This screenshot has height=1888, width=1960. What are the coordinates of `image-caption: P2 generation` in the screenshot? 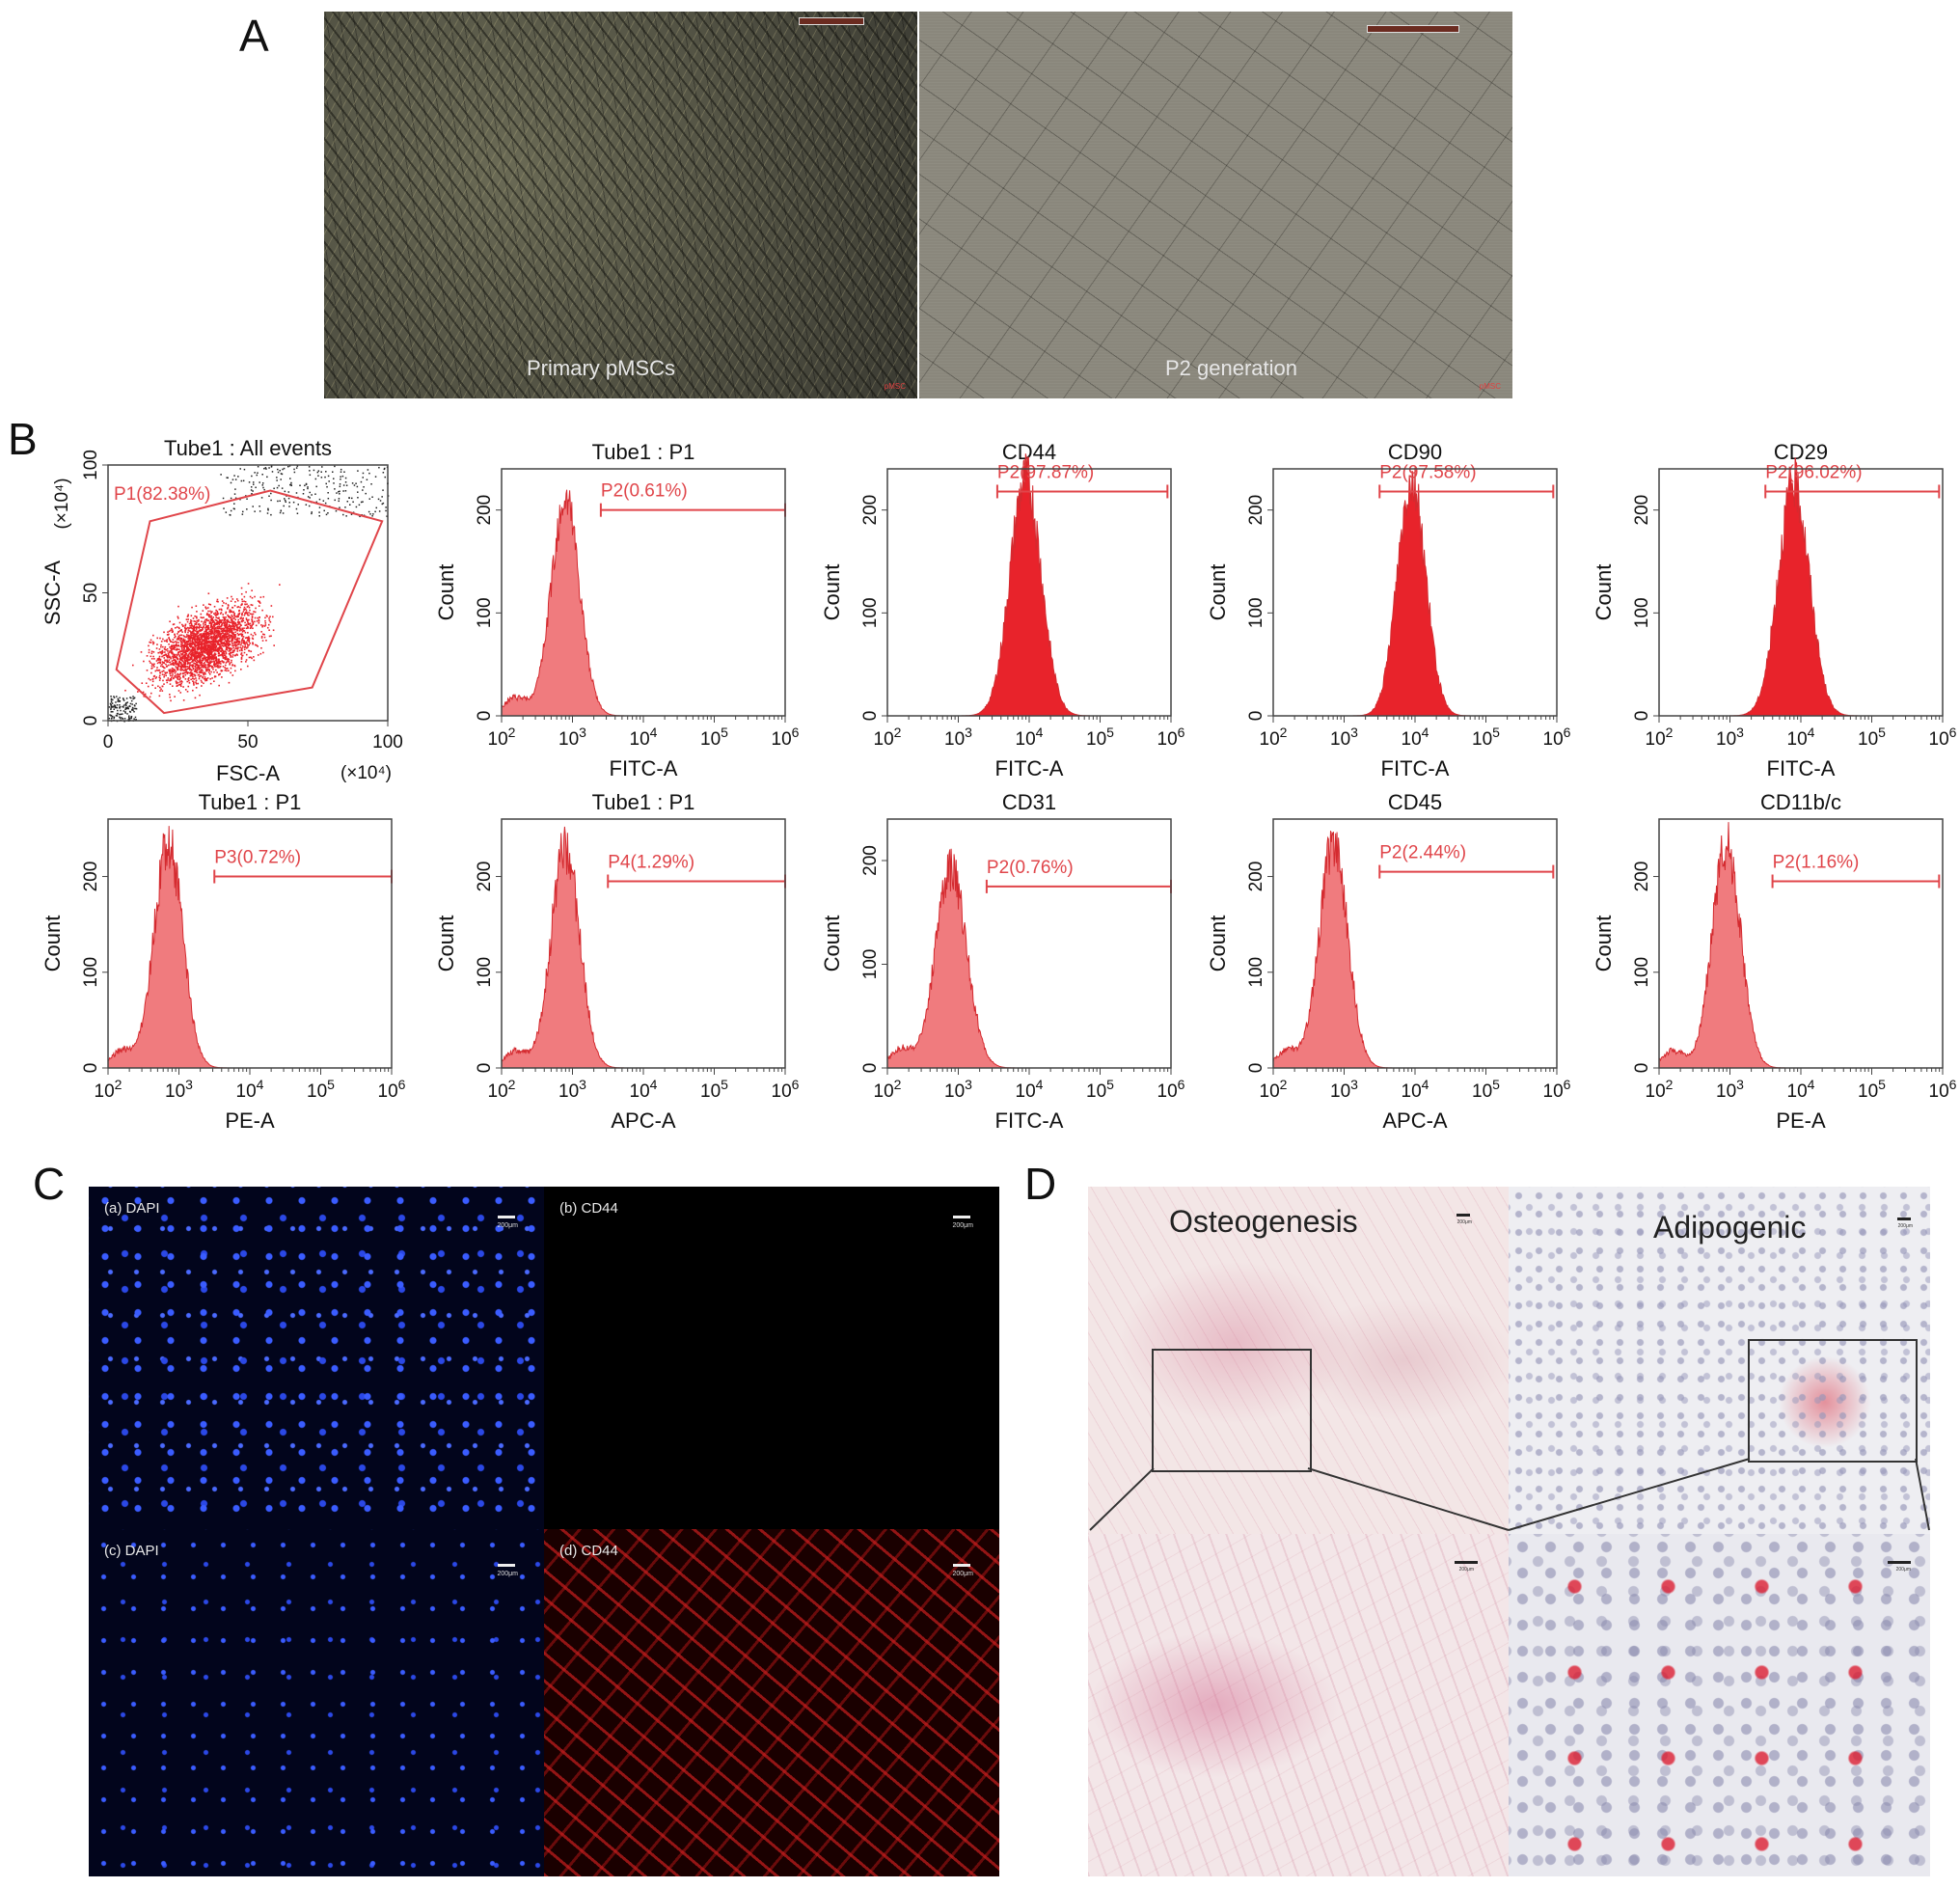 It's located at (1231, 368).